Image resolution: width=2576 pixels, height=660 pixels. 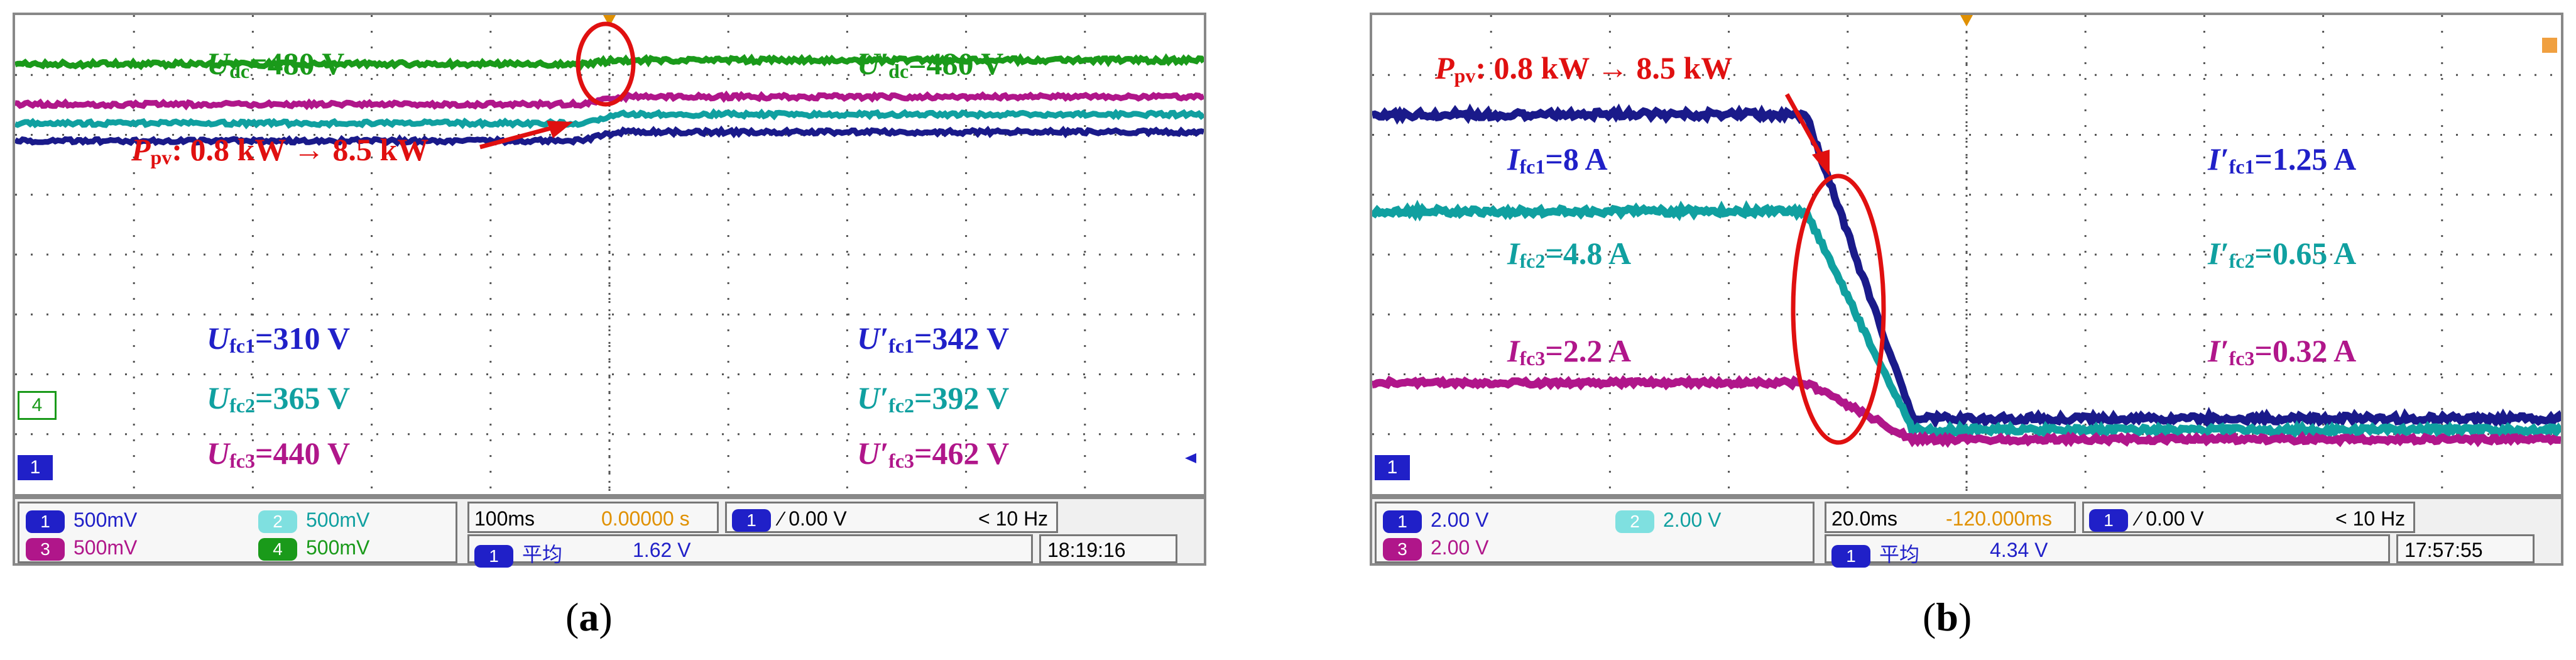 I want to click on label-ifc3-prime: I′fc3=0.32 A, so click(x=2282, y=351).